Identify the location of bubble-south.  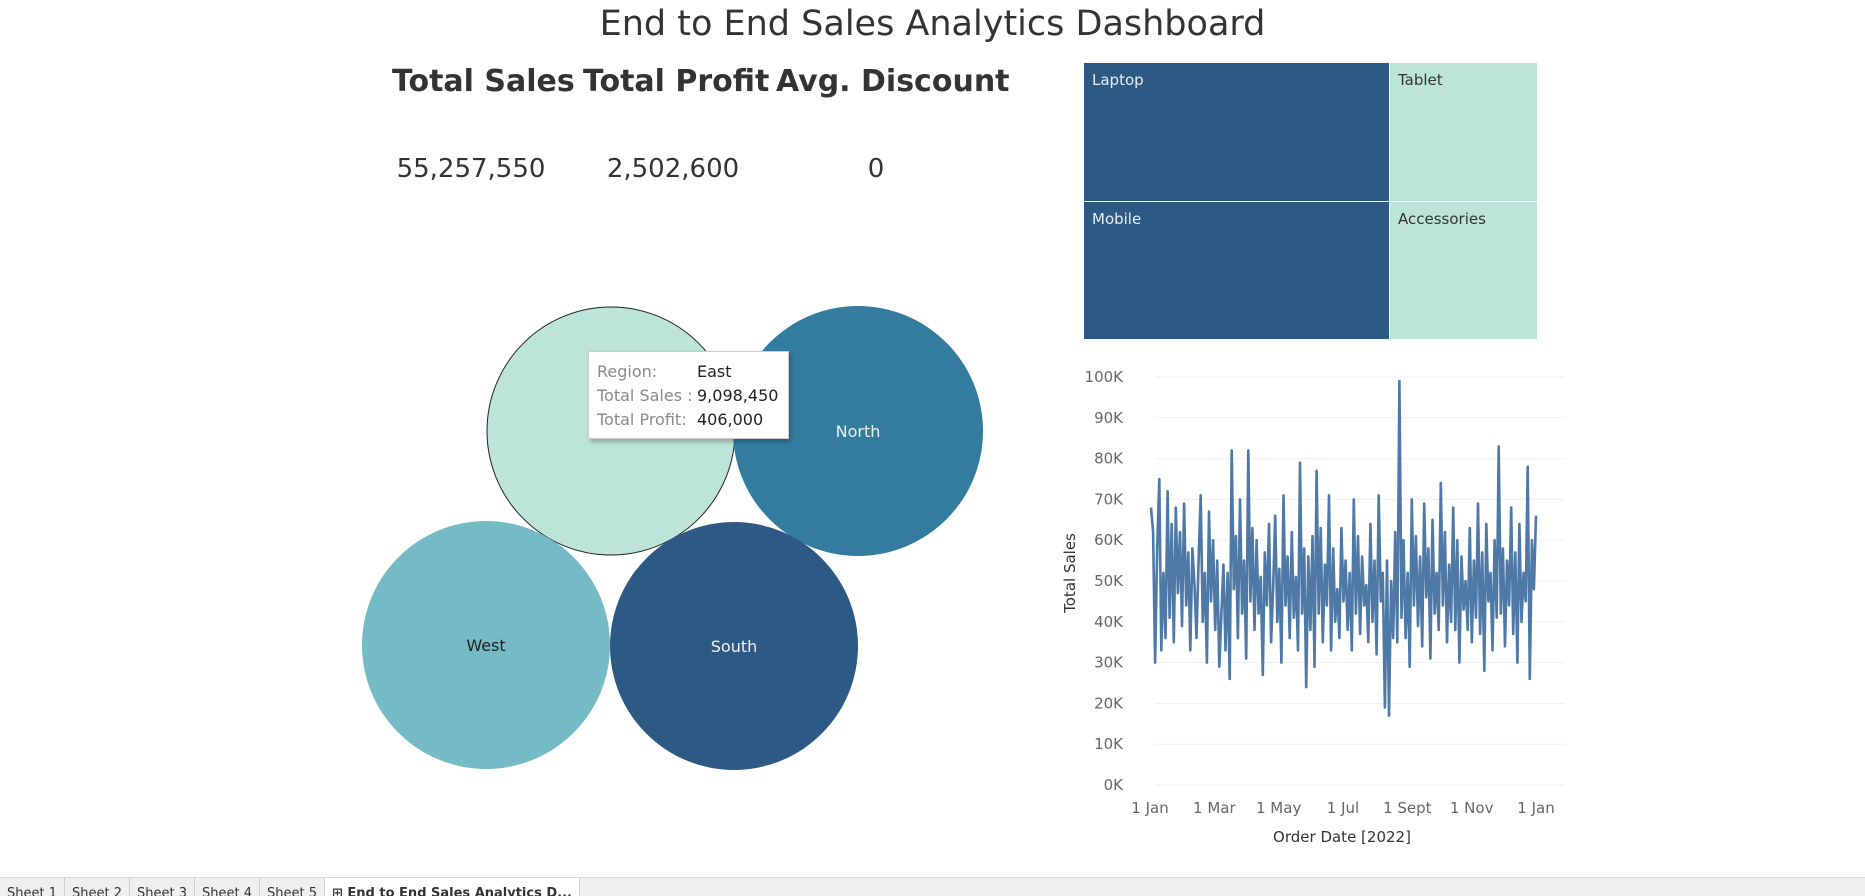
(734, 646).